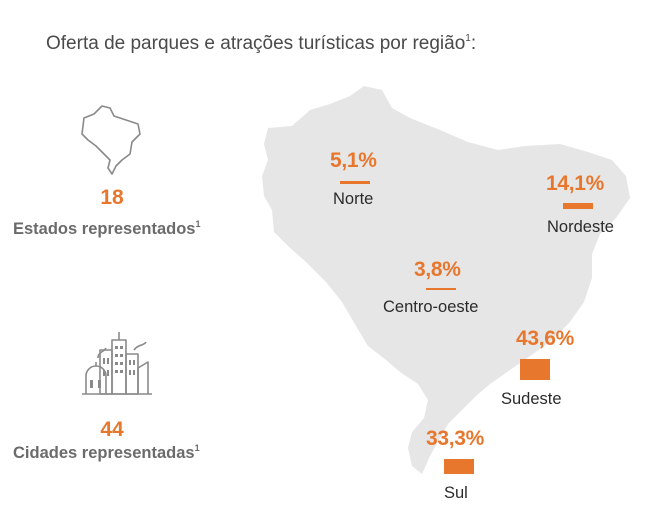 The image size is (650, 520). I want to click on region-nordeste-name: Nordeste, so click(580, 227).